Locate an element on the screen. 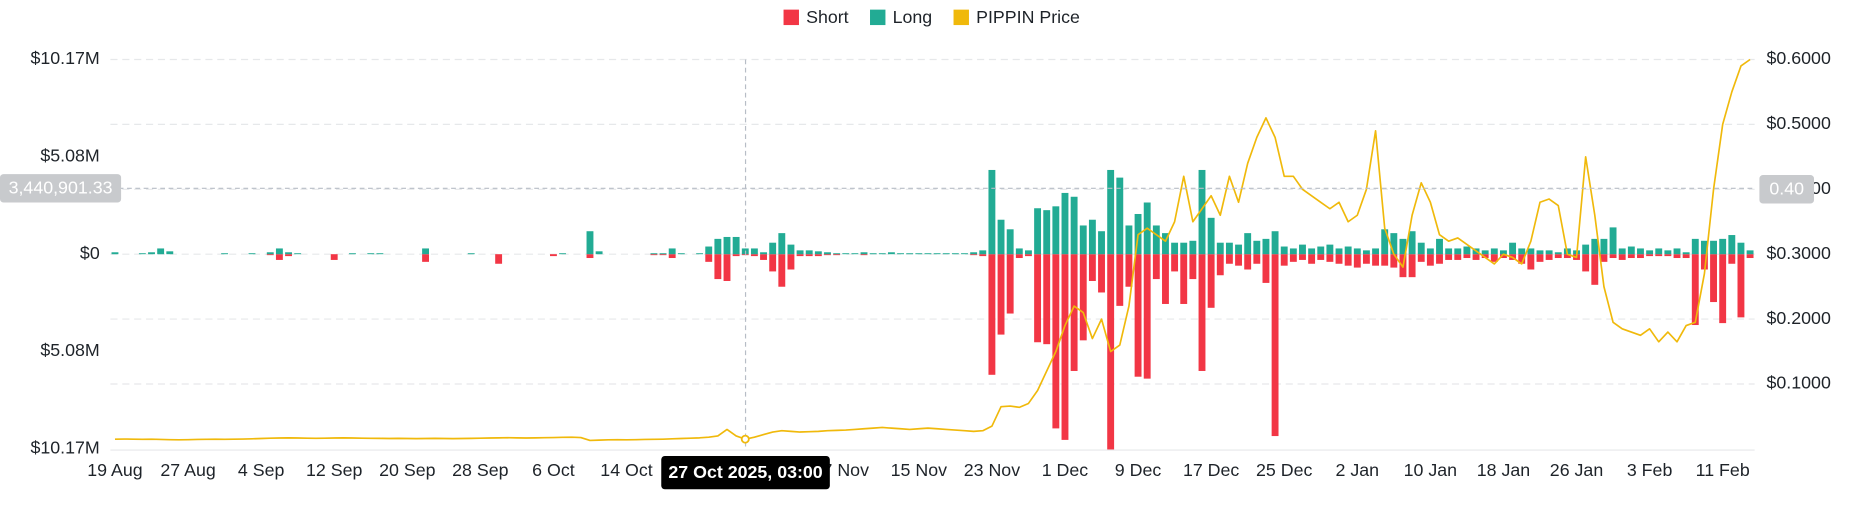  y2-tick-label: $0.5000 is located at coordinates (1799, 123).